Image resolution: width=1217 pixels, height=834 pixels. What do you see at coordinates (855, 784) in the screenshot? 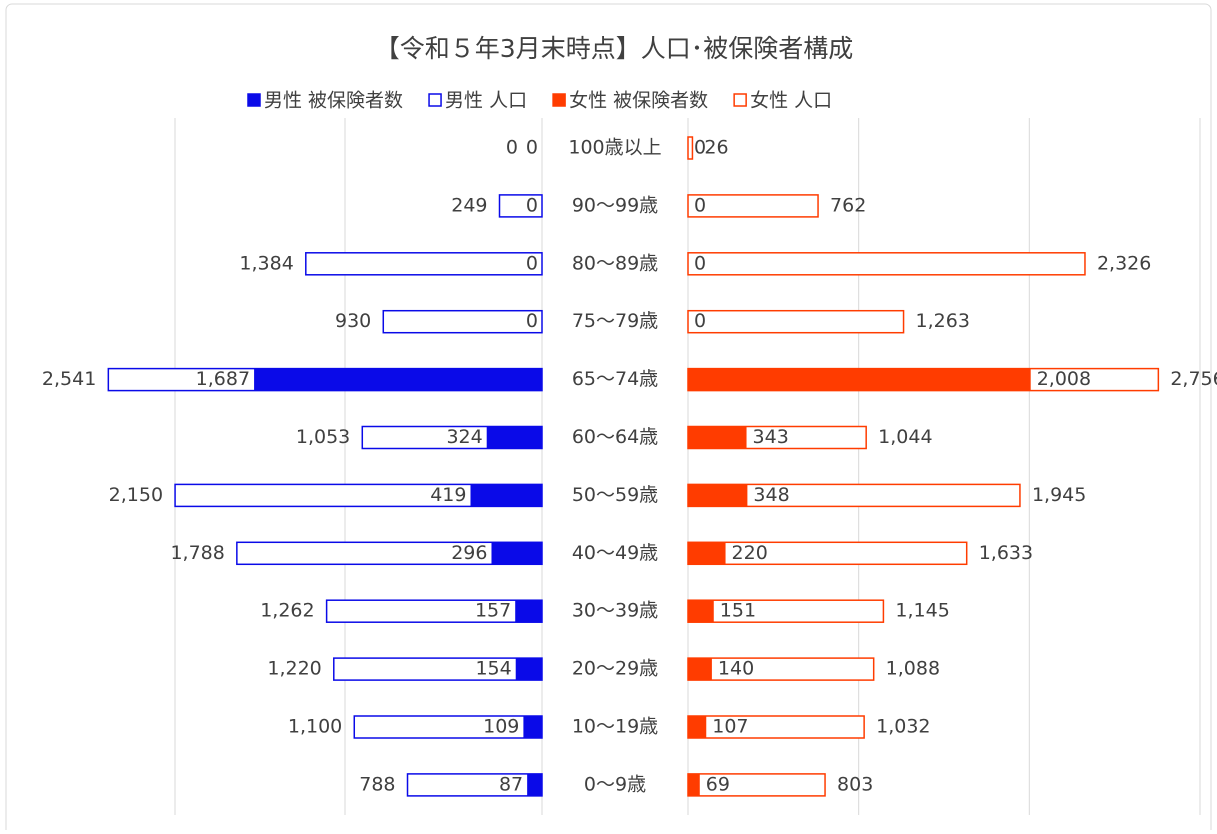
I see `data-label: 803` at bounding box center [855, 784].